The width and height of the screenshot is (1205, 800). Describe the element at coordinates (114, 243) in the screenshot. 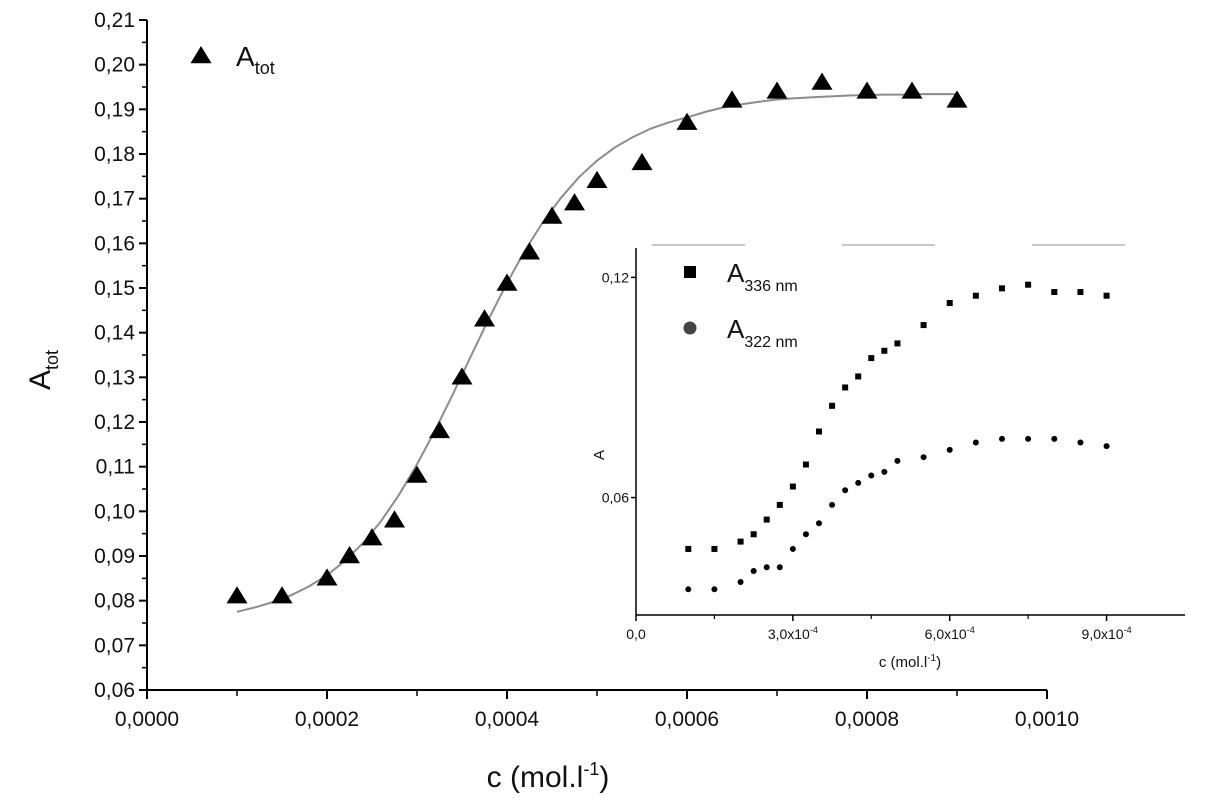

I see `main-y-tick-label: 0,16` at that location.